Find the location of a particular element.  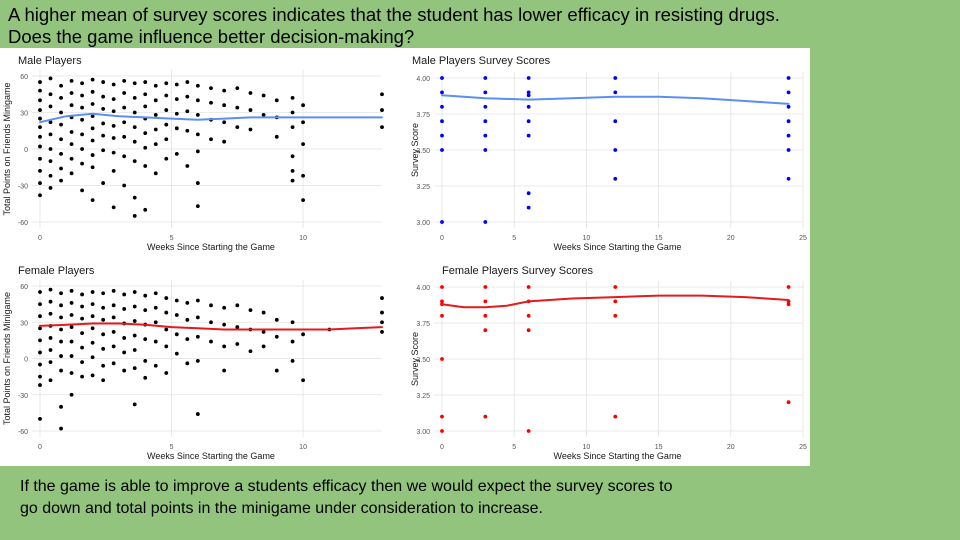

female-survey-xtick-label-3: 15 is located at coordinates (659, 447).